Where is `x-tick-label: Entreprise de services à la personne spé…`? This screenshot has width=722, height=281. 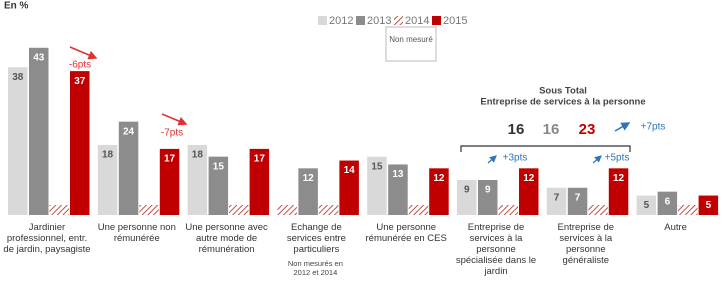 x-tick-label: Entreprise de services à la personne spé… is located at coordinates (496, 249).